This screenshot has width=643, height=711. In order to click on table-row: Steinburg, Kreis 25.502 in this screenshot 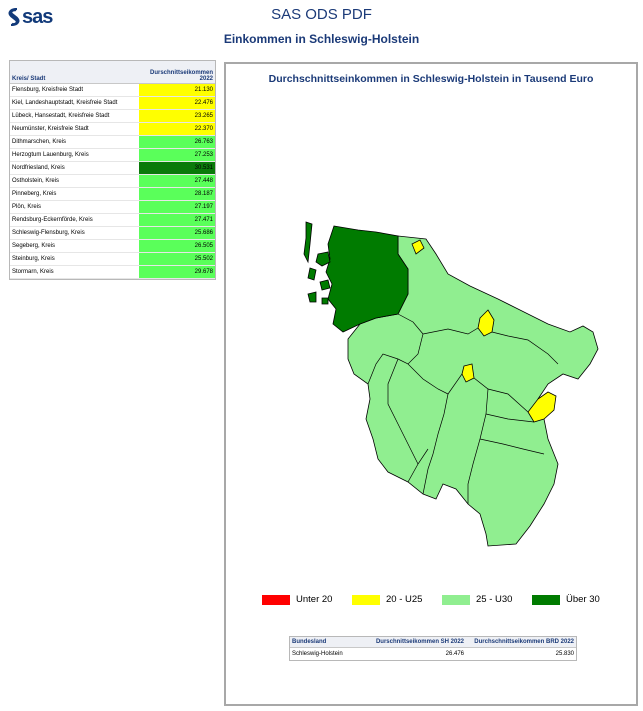, I will do `click(112, 259)`.